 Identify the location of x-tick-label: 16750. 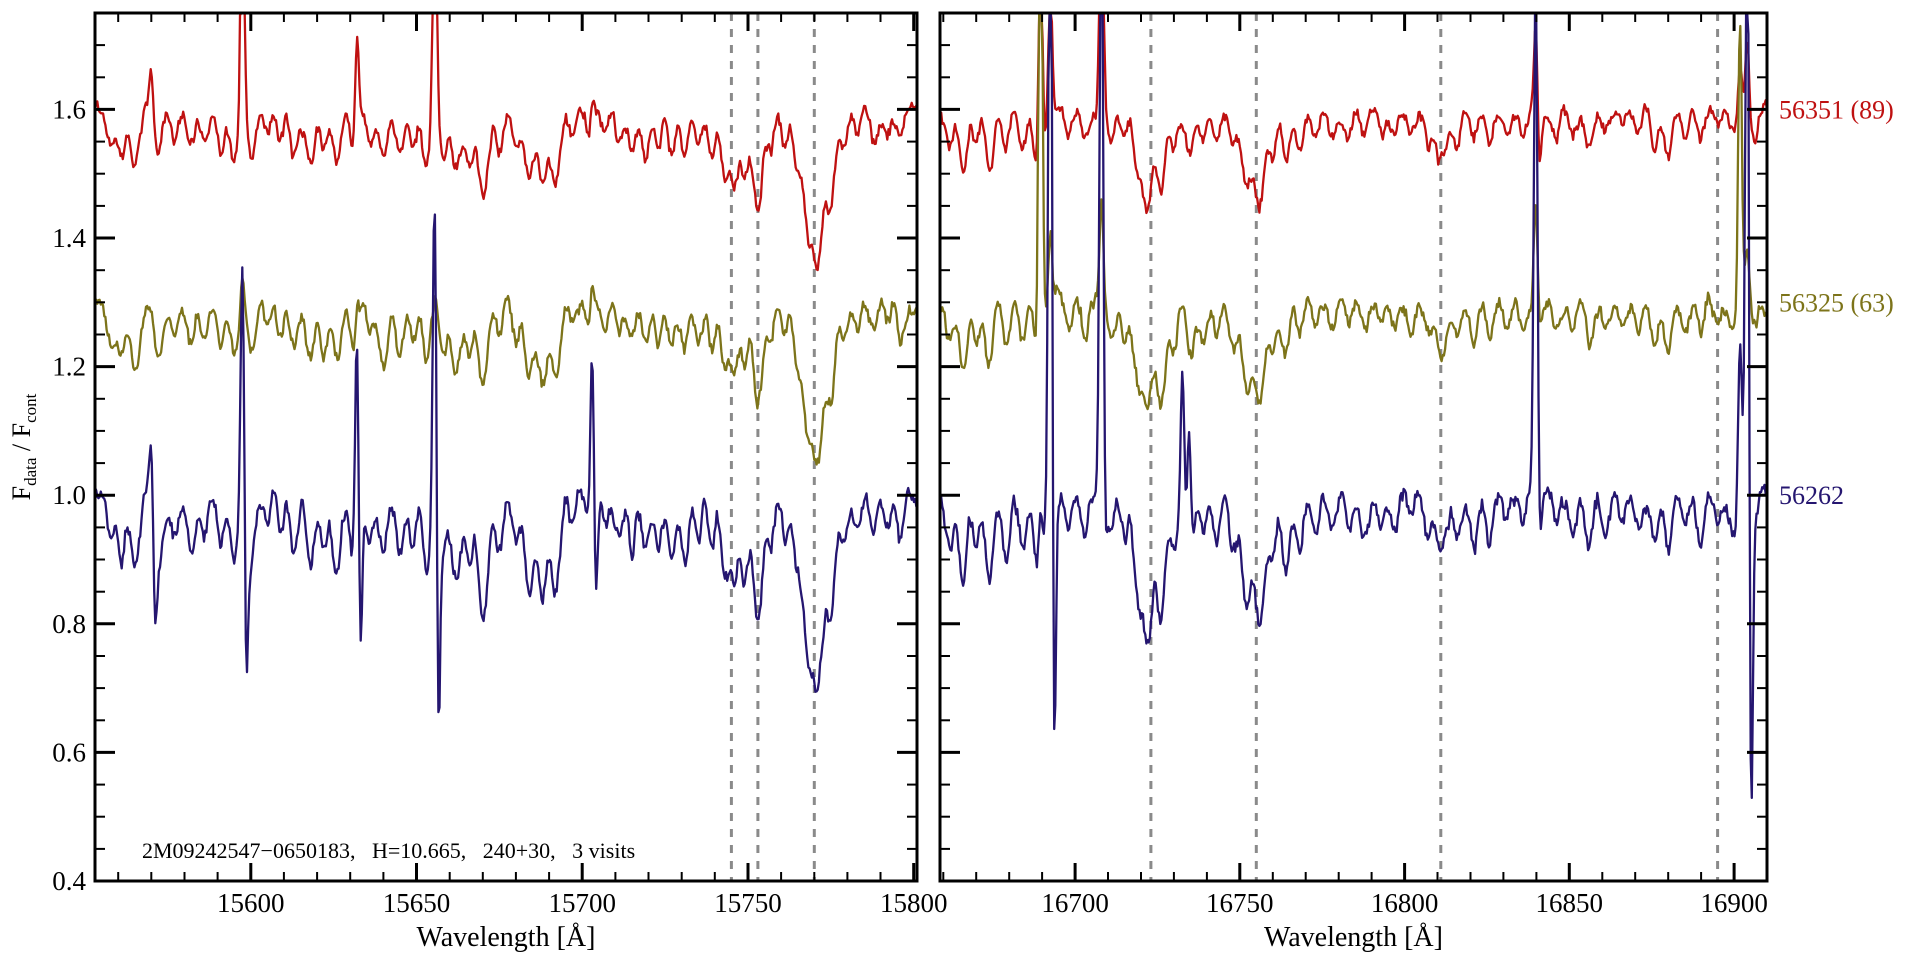
(1240, 903).